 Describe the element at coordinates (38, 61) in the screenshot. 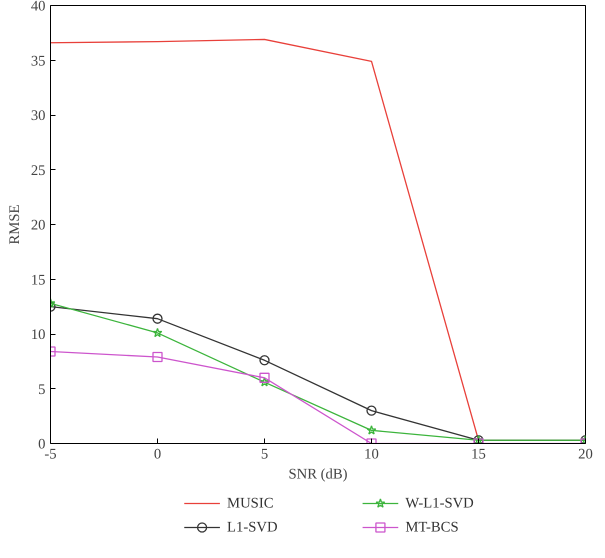

I see `y-tick-label: 35` at that location.